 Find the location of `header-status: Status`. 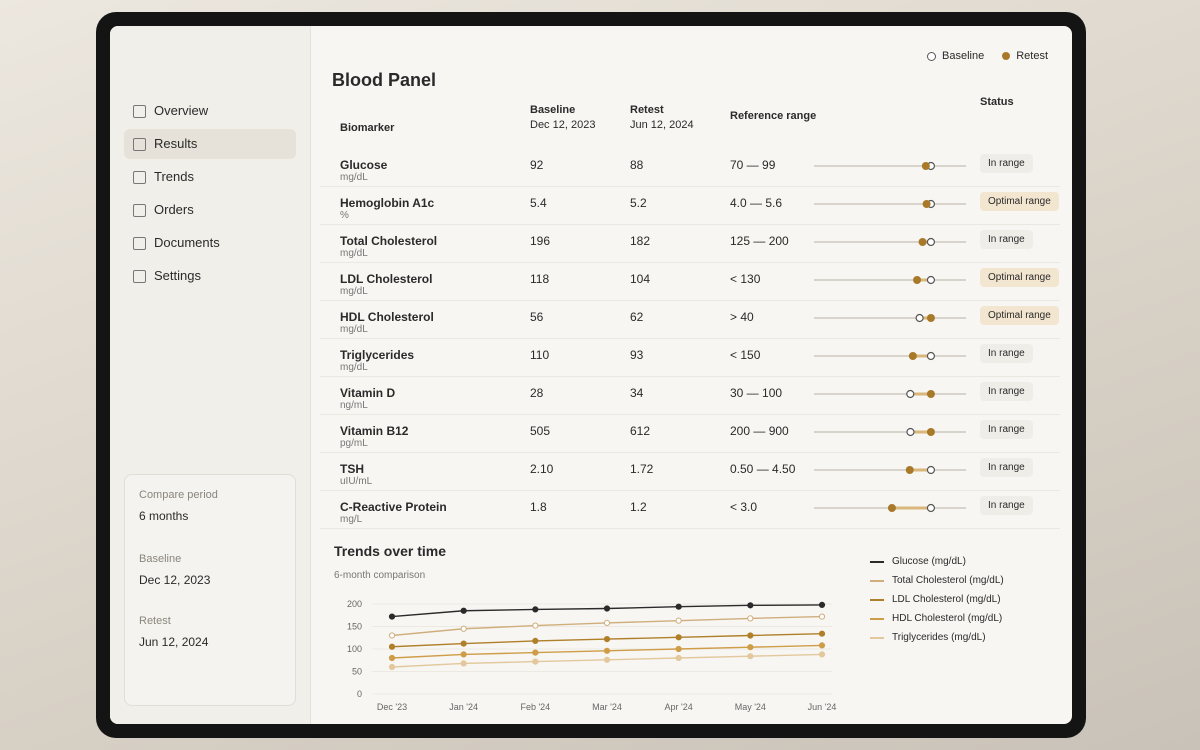

header-status: Status is located at coordinates (997, 102).